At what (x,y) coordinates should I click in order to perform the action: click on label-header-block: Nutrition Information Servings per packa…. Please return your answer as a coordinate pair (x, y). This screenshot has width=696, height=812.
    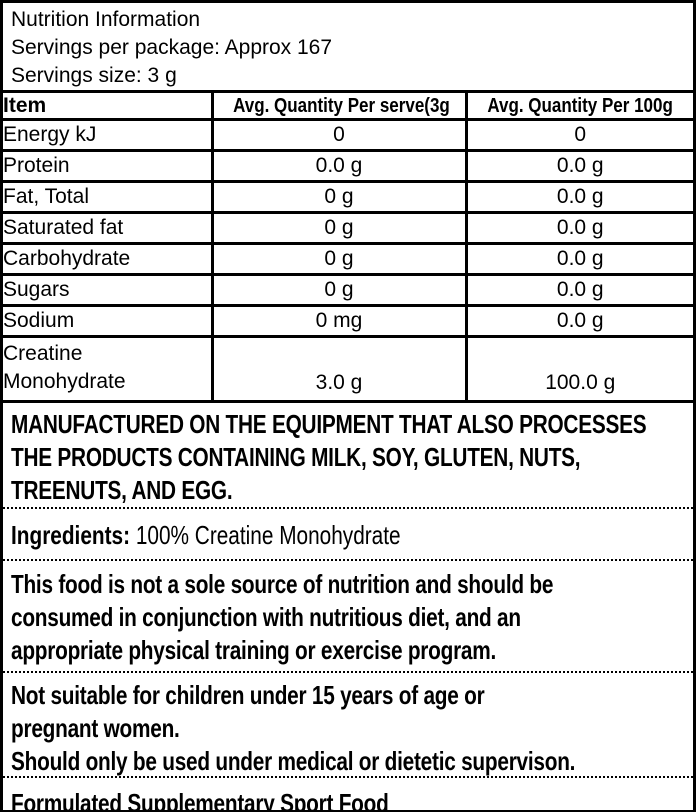
    Looking at the image, I should click on (348, 46).